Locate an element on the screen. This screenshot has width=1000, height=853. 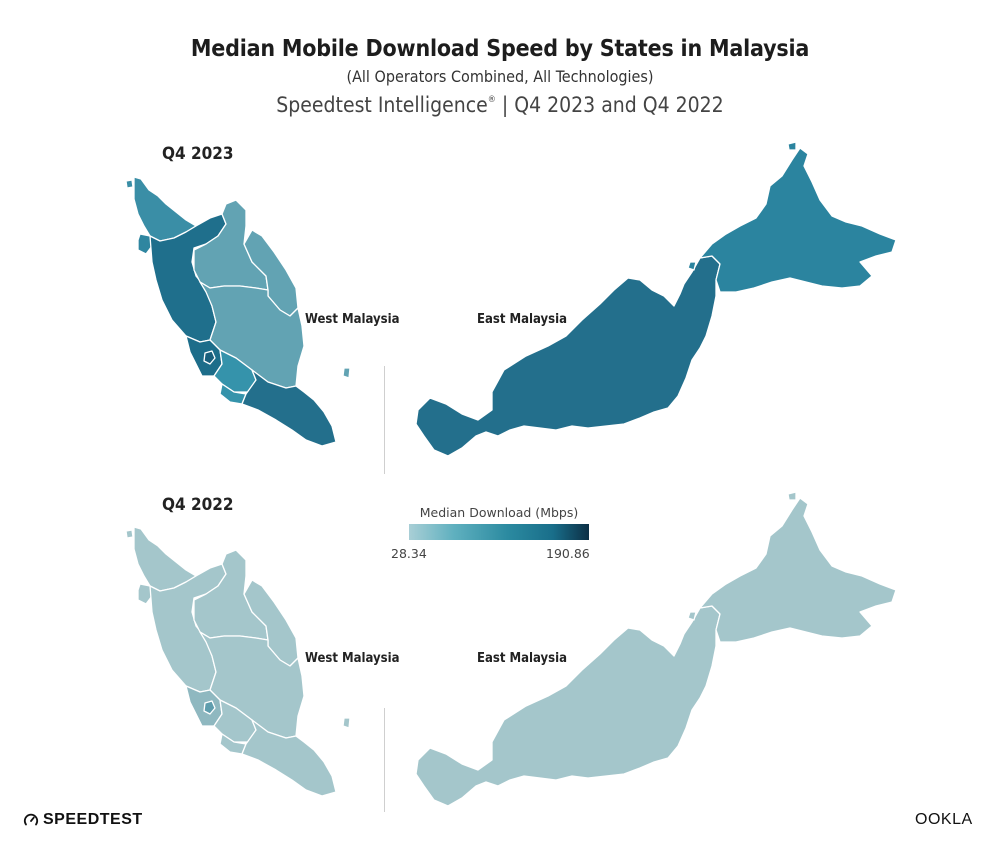
island-tioman-2022 is located at coordinates (346, 723).